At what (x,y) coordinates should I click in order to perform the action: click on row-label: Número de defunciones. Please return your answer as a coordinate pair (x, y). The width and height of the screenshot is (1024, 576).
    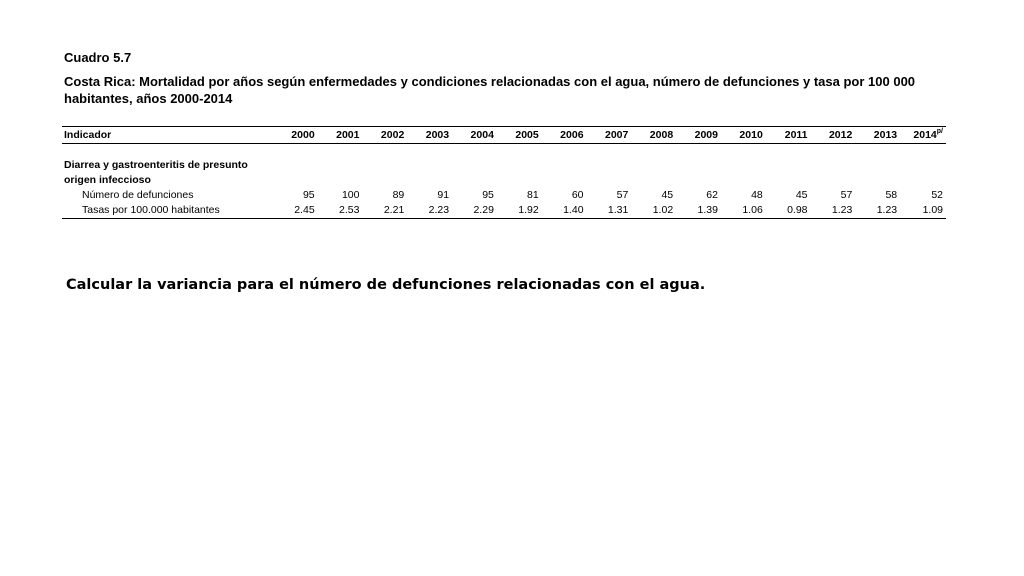
    Looking at the image, I should click on (138, 195).